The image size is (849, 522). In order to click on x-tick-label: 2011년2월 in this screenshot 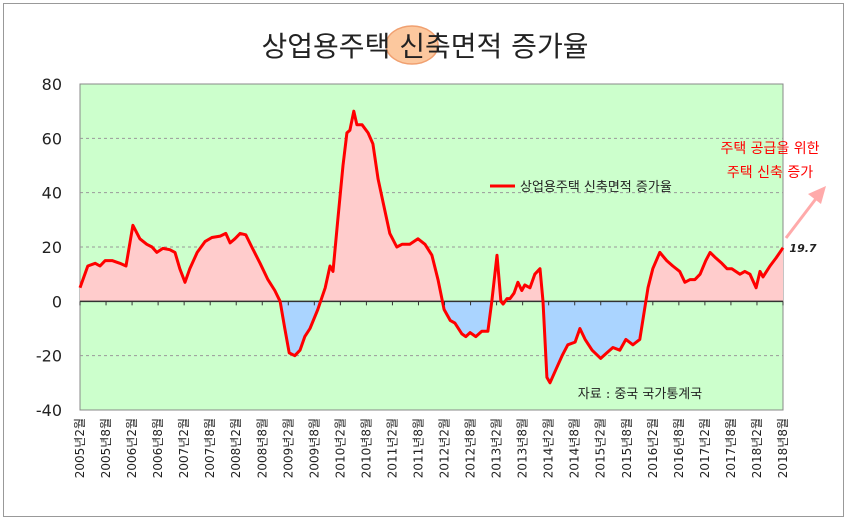, I will do `click(392, 448)`.